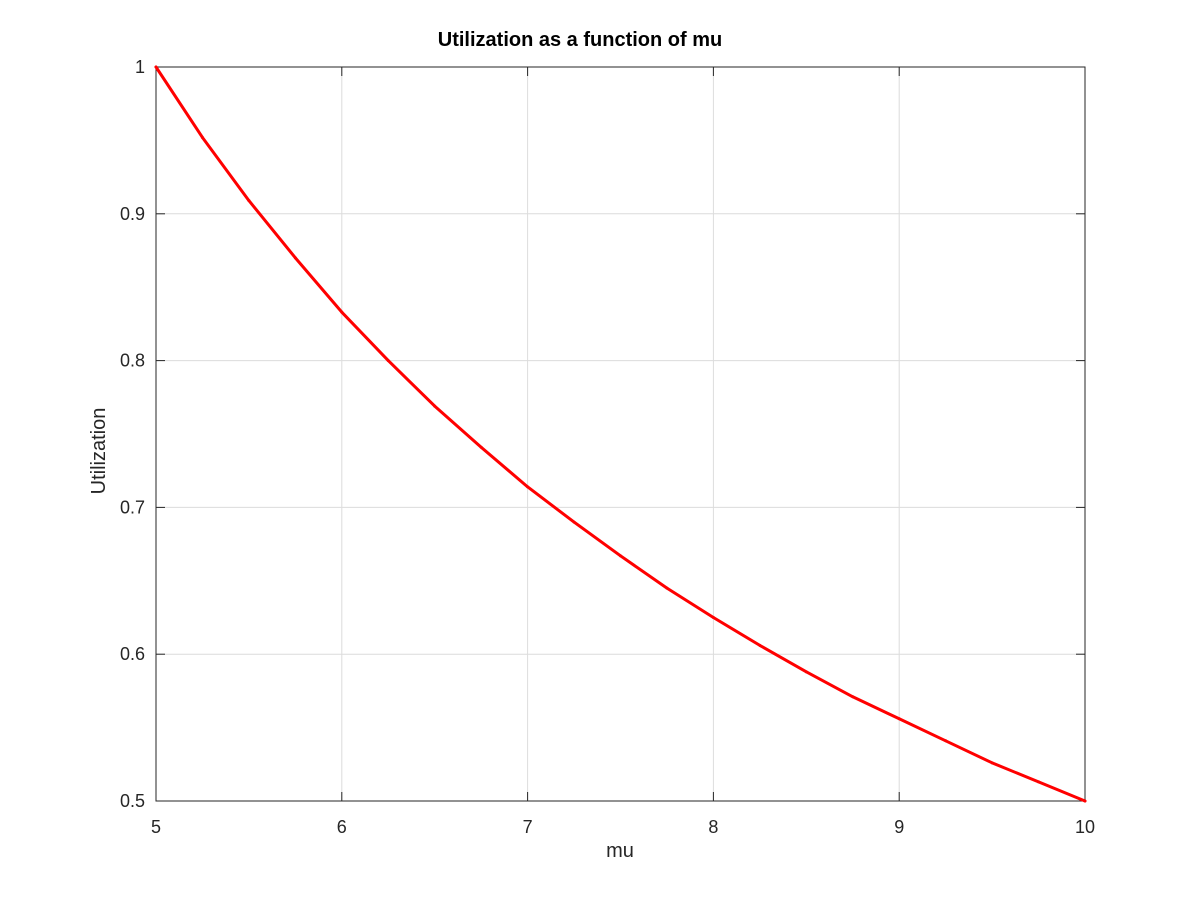 Image resolution: width=1200 pixels, height=900 pixels. Describe the element at coordinates (899, 827) in the screenshot. I see `x-tick-label: 9` at that location.